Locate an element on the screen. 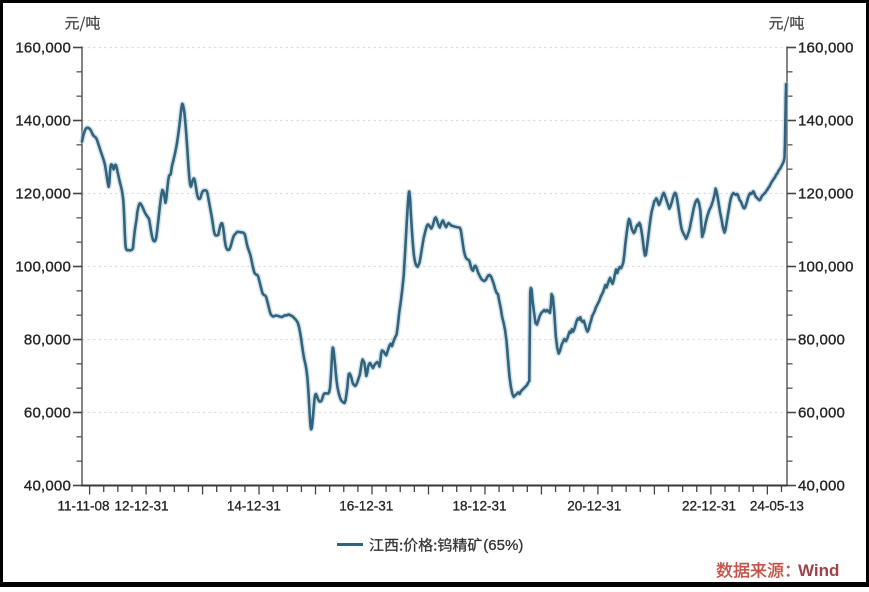 The width and height of the screenshot is (869, 592). svg-text: 24-05-13 is located at coordinates (777, 506).